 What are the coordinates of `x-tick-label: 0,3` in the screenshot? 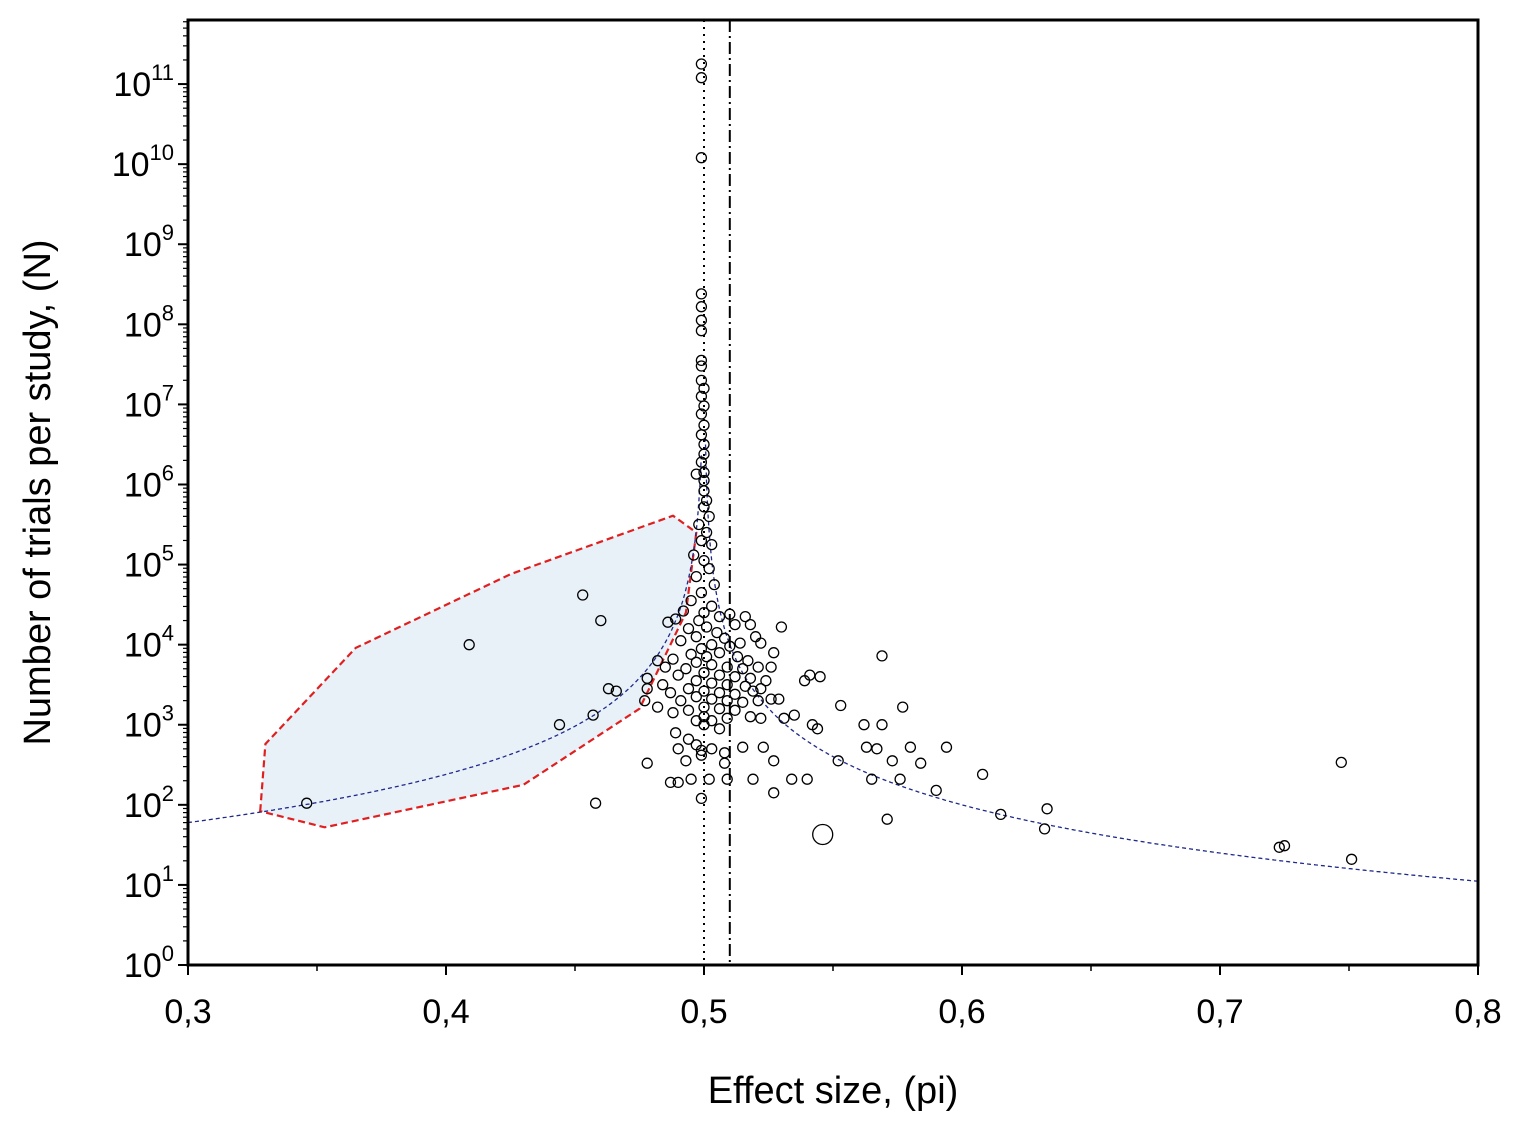 It's located at (187, 1012).